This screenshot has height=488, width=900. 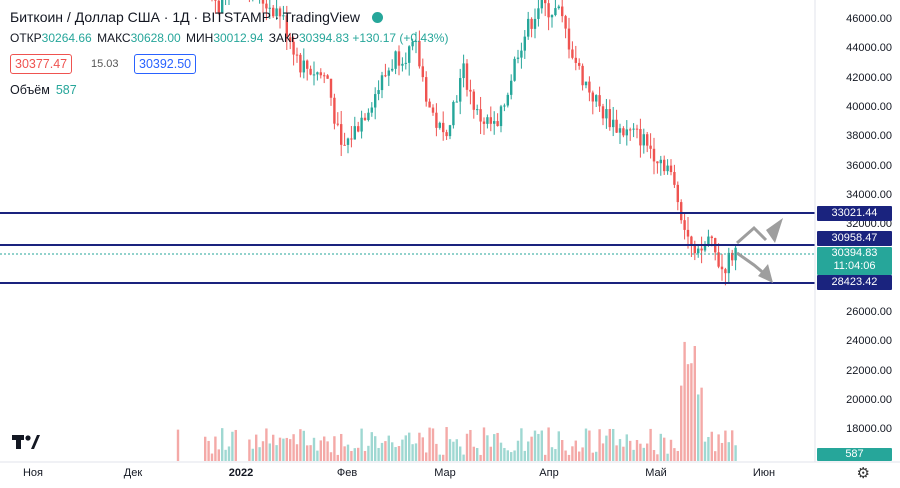 What do you see at coordinates (869, 48) in the screenshot?
I see `price-tick-label: 44000.00` at bounding box center [869, 48].